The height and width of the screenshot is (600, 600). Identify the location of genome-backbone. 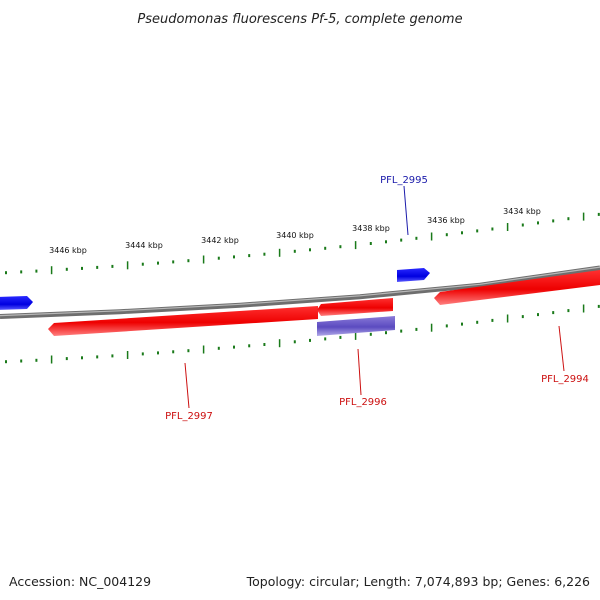
(300, 292).